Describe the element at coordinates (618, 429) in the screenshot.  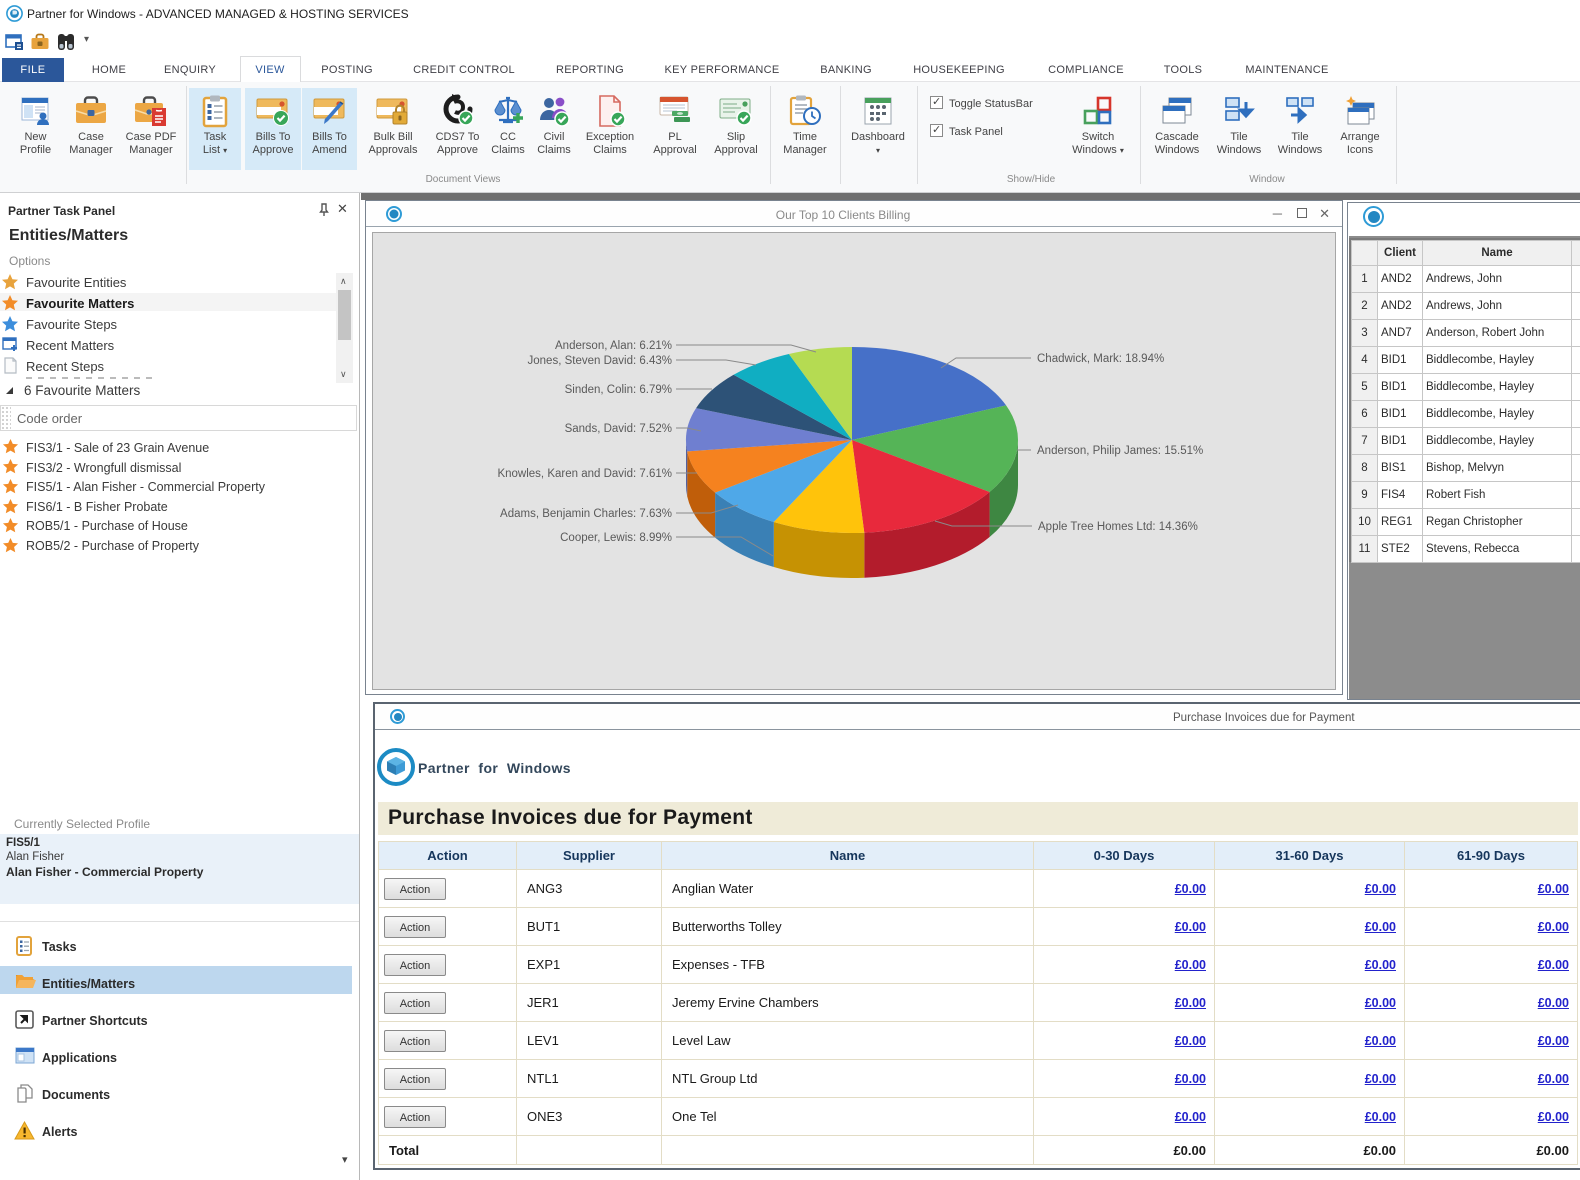
I see `svg-text: Sands, David: 7.52%` at that location.